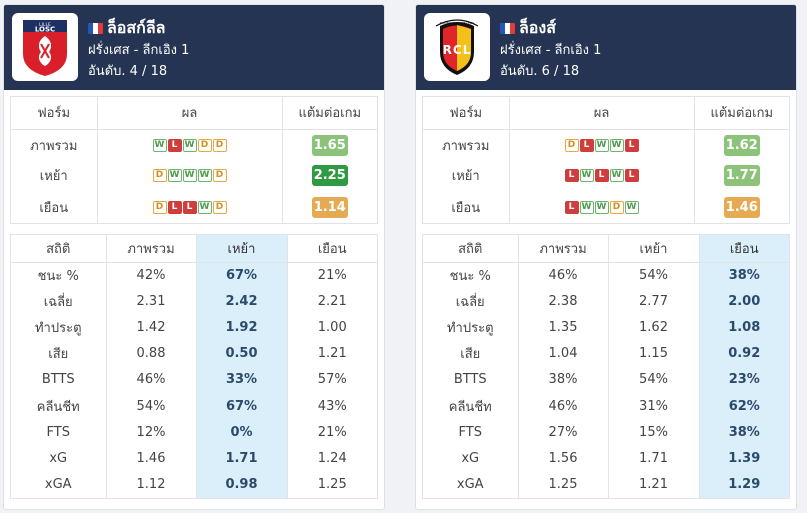  Describe the element at coordinates (654, 432) in the screenshot. I see `stat-home: 15%` at that location.